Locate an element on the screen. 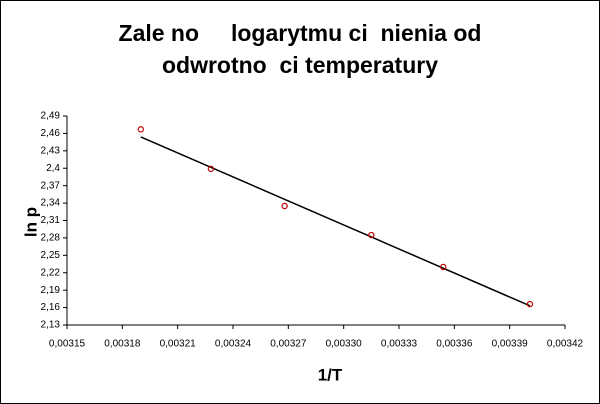  x-tick-label: 0,00324 is located at coordinates (233, 344).